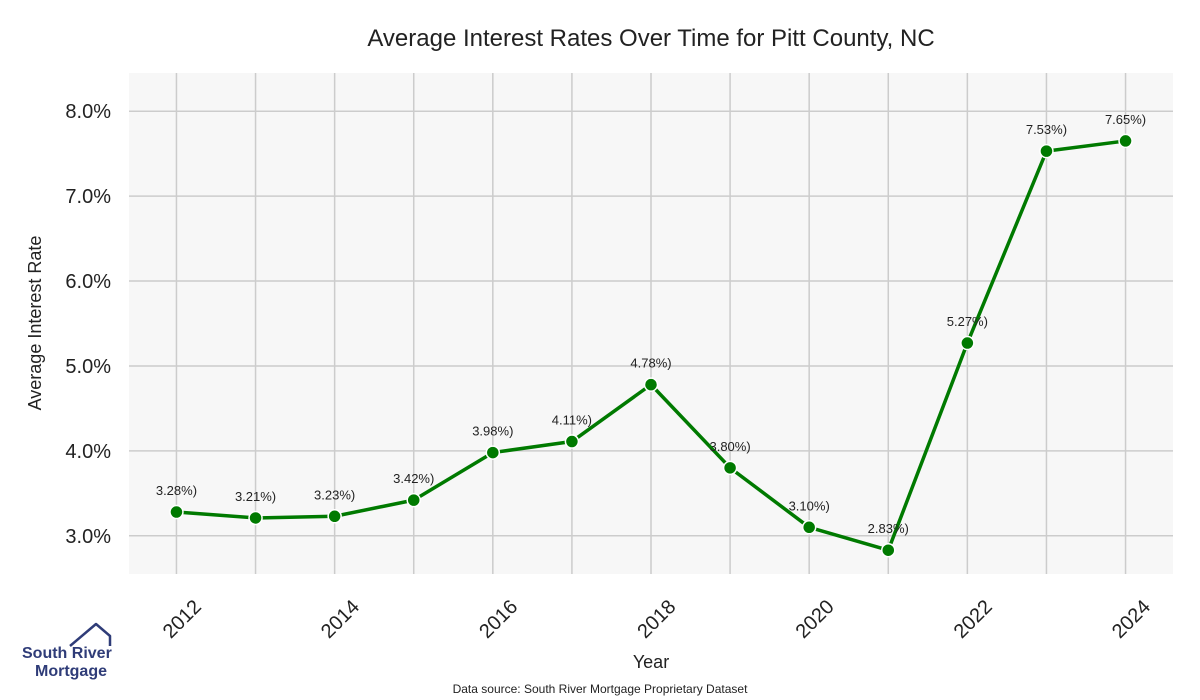 This screenshot has height=700, width=1200. What do you see at coordinates (1046, 129) in the screenshot?
I see `data-label: 7.53%)` at bounding box center [1046, 129].